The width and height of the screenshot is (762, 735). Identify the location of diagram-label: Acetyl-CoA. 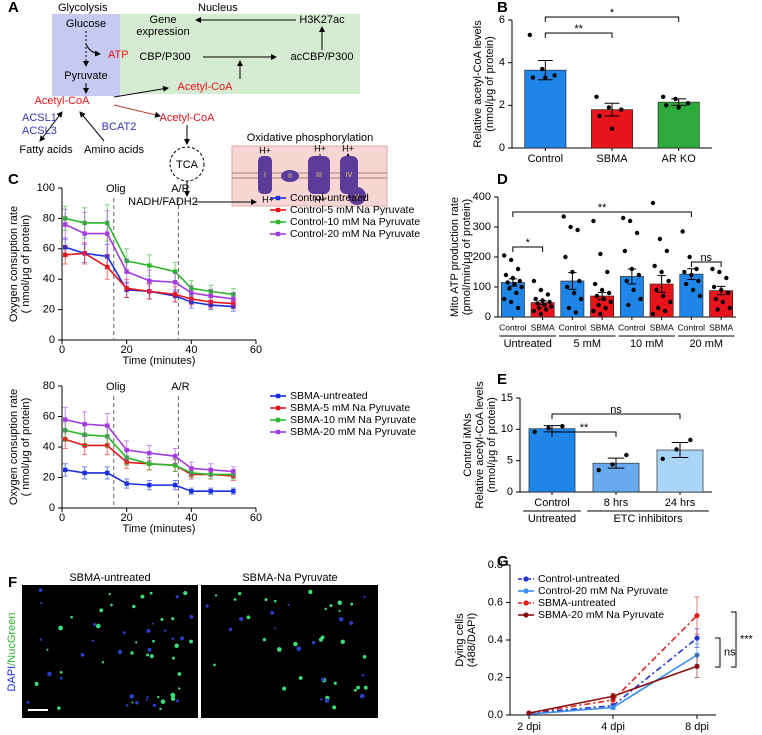
(62, 101).